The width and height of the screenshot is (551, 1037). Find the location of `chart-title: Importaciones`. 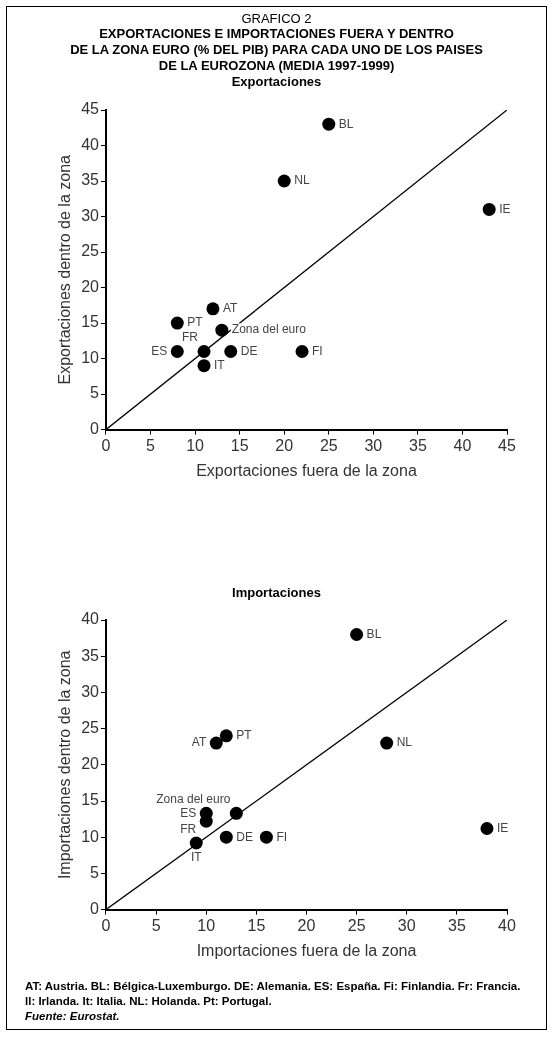

chart-title: Importaciones is located at coordinates (276, 592).